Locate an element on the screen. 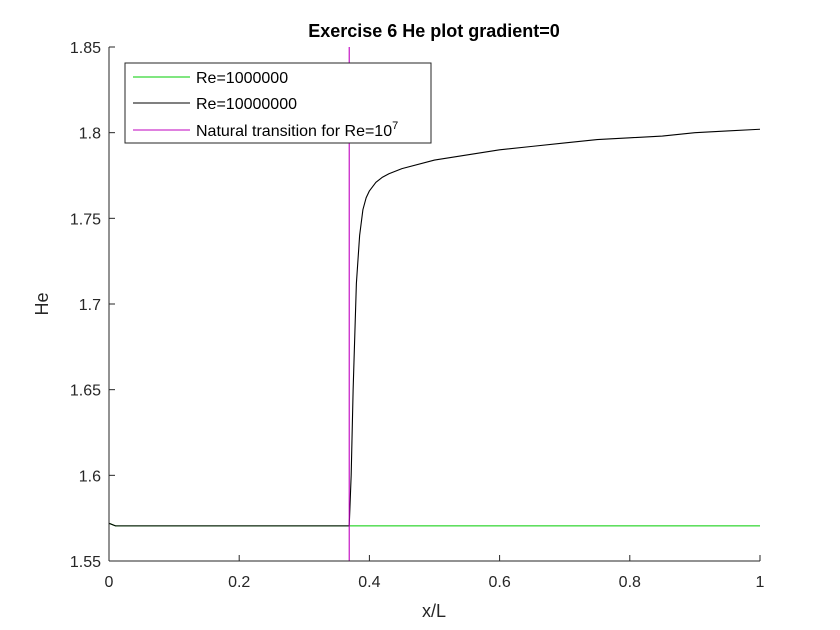 This screenshot has width=840, height=630. chart-title: Exercise 6 He plot gradient=0 is located at coordinates (434, 31).